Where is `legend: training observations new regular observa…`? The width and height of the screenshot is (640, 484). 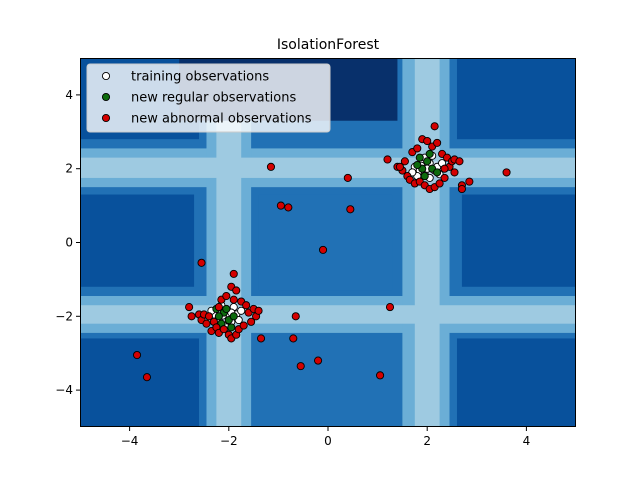 legend: training observations new regular observa… is located at coordinates (208, 98).